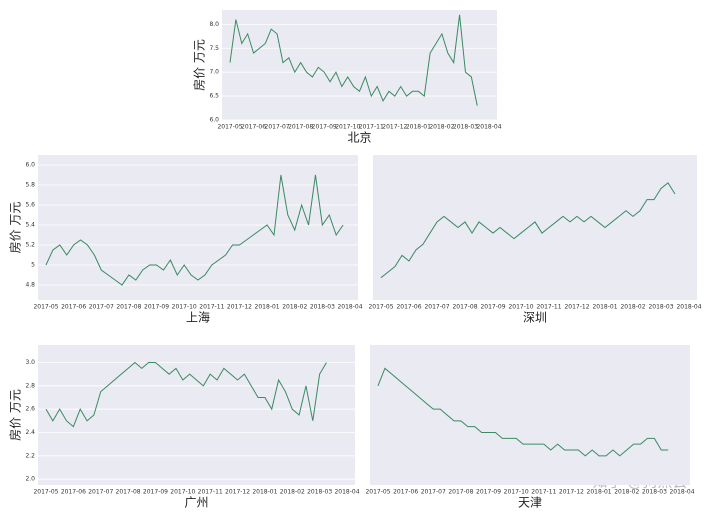  Describe the element at coordinates (30, 185) in the screenshot. I see `y-tick-label: 5.8` at that location.